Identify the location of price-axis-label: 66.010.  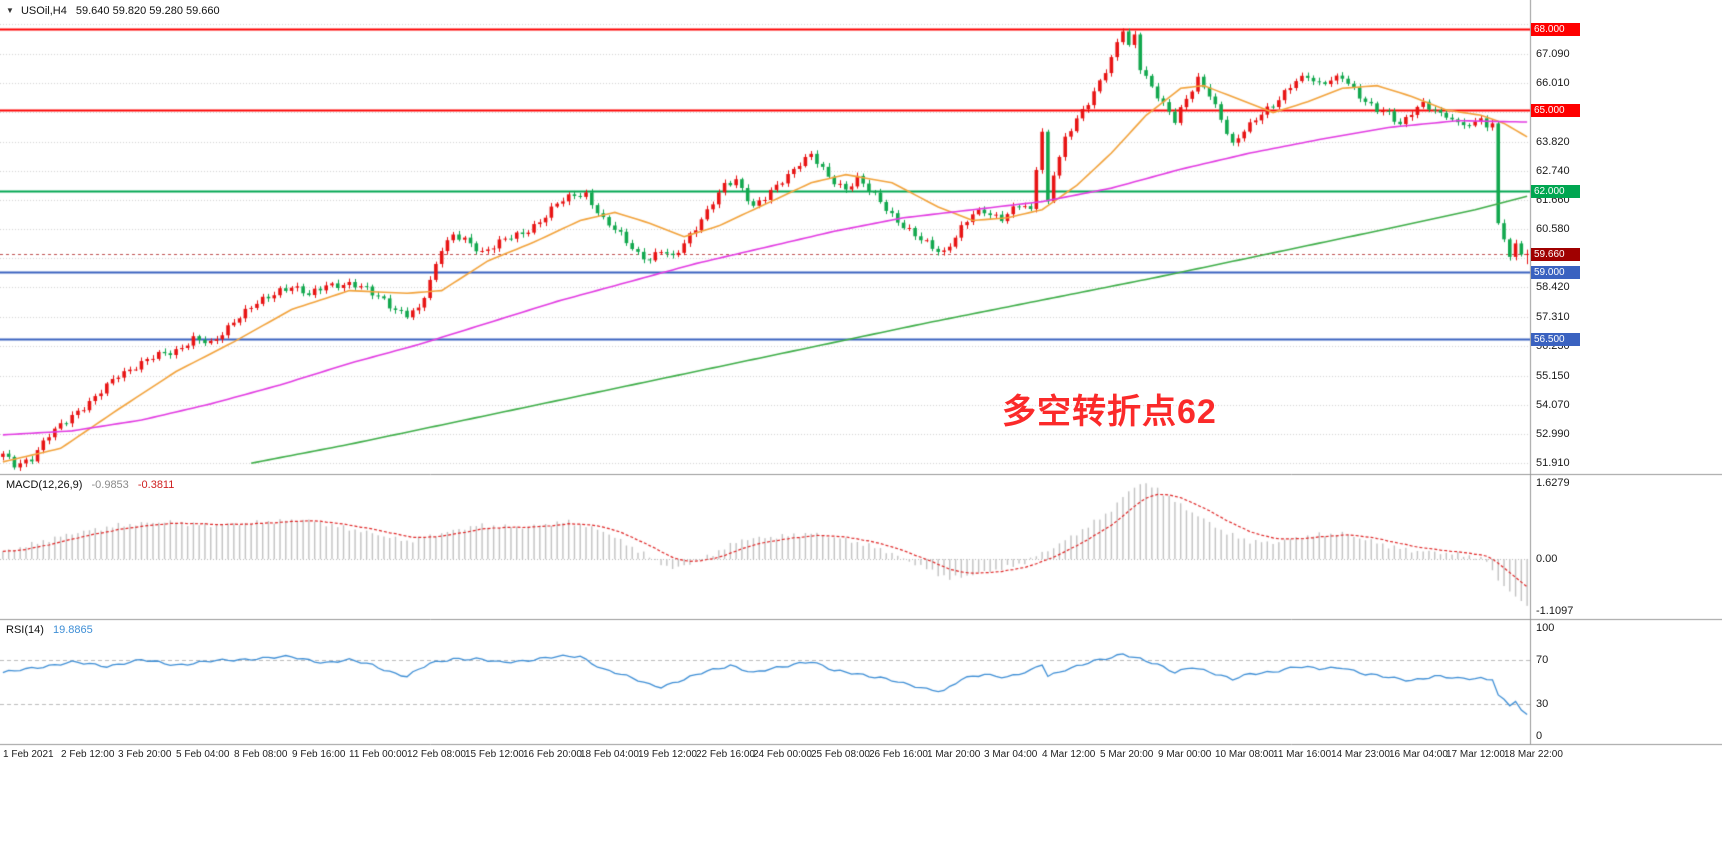
(1553, 83).